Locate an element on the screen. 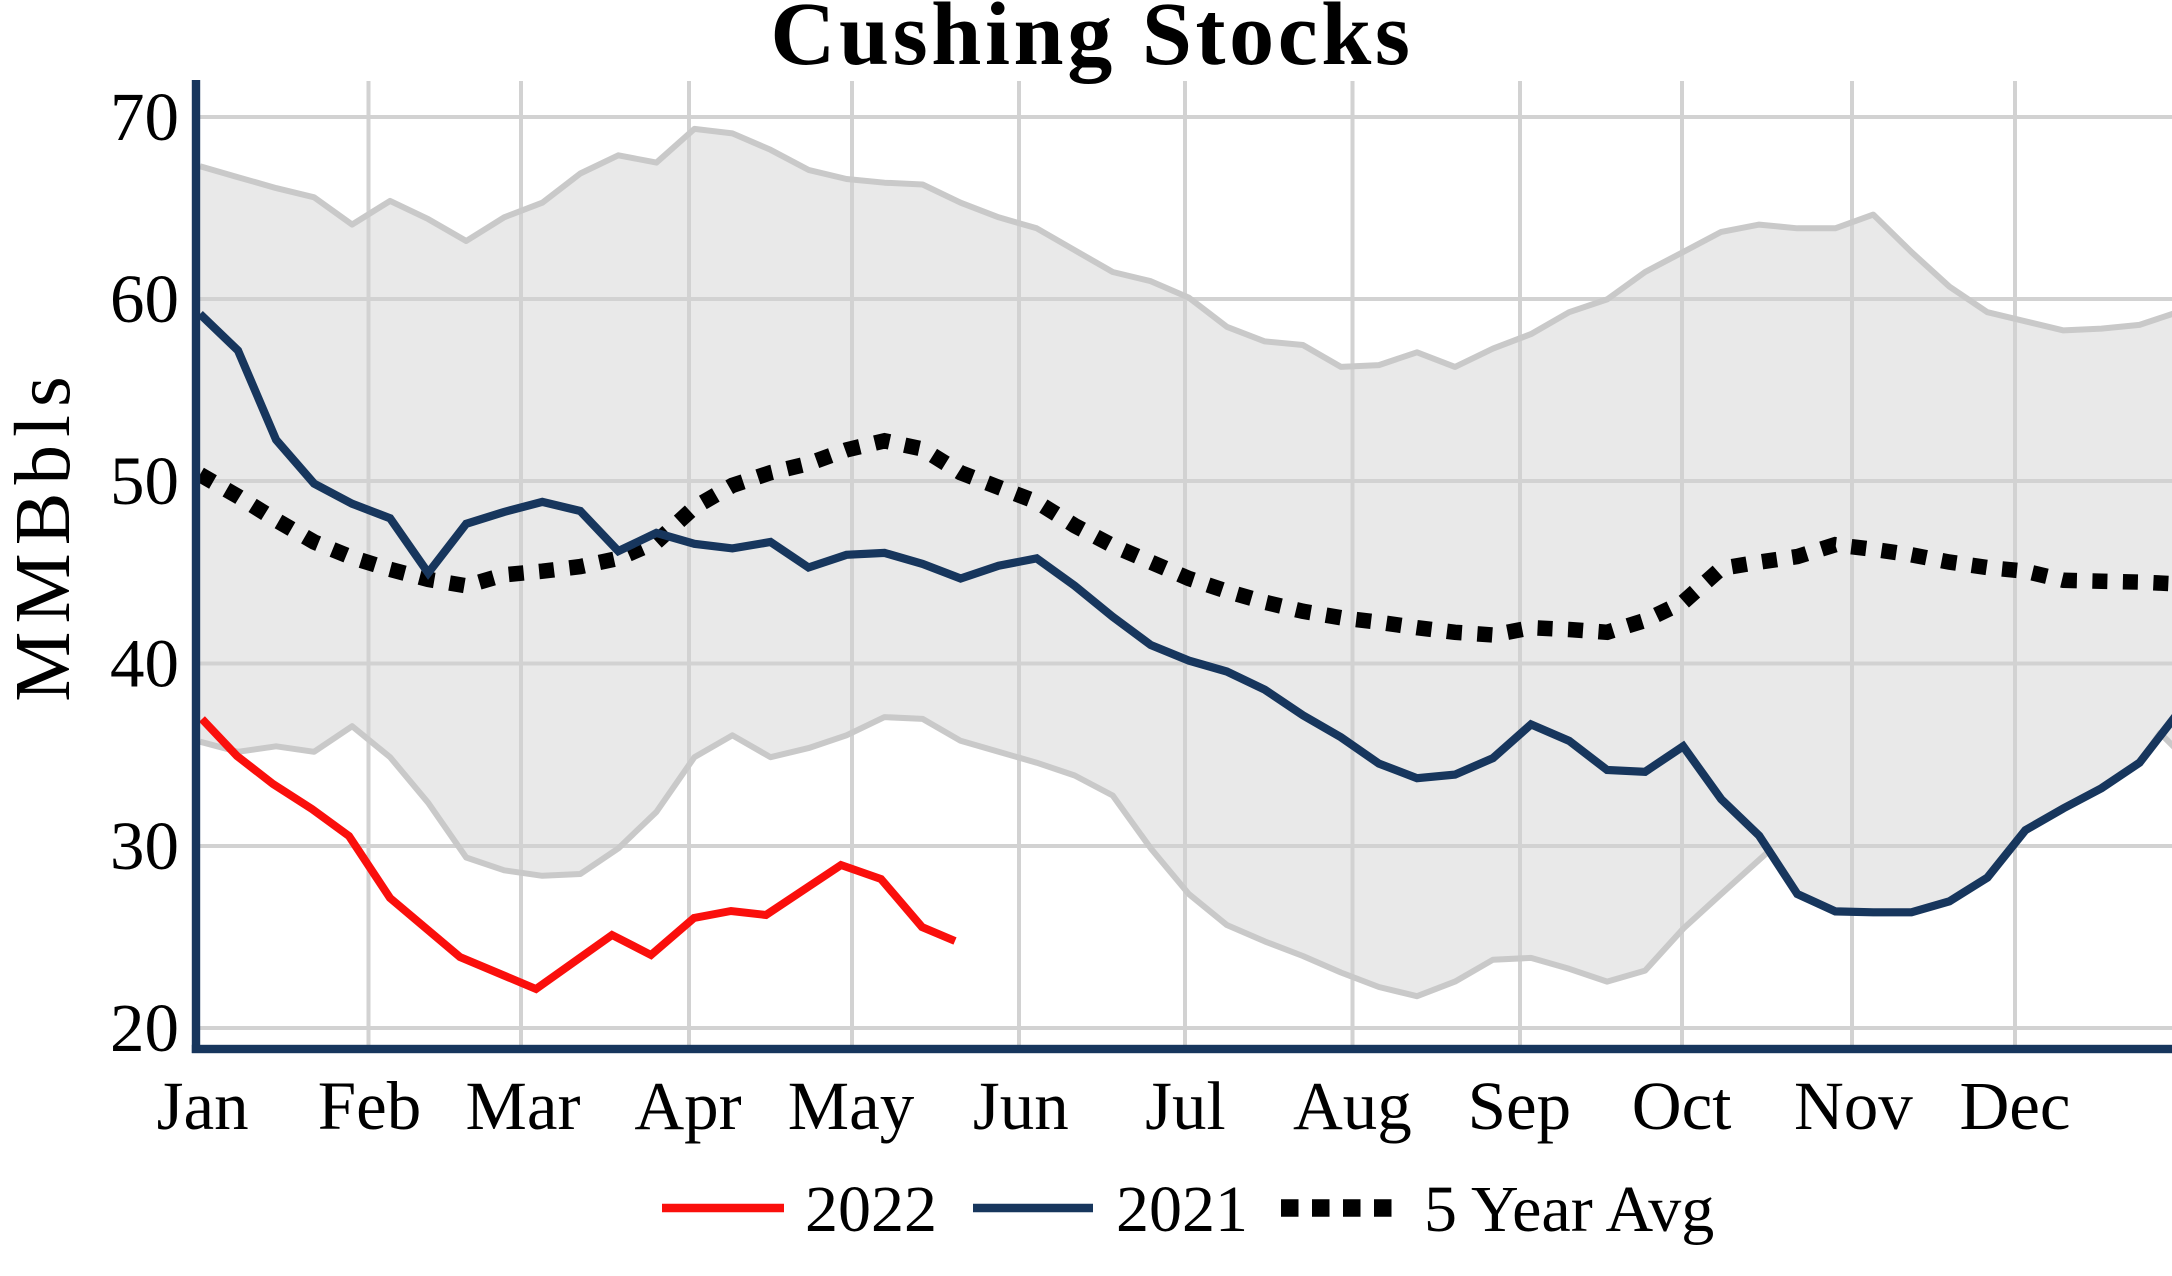  svg-text: Sep is located at coordinates (1520, 1106).